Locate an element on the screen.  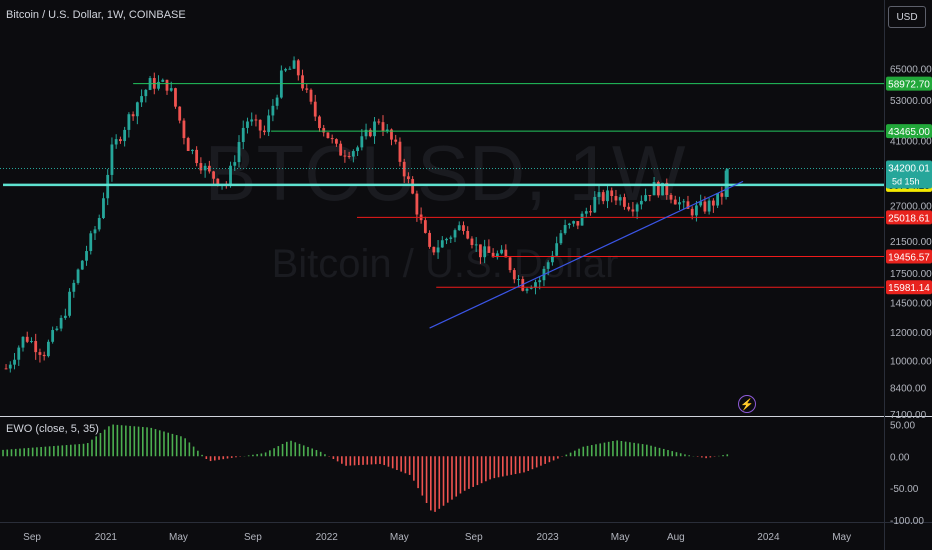
price-tick-label: 14500.00 is located at coordinates (911, 303).